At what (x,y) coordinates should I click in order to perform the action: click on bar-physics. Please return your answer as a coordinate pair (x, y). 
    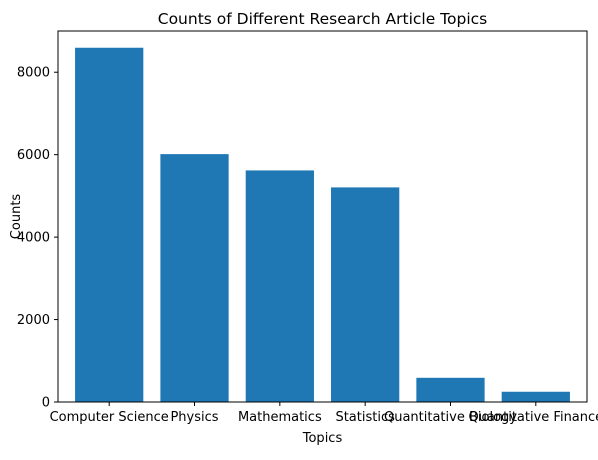
    Looking at the image, I should click on (194, 278).